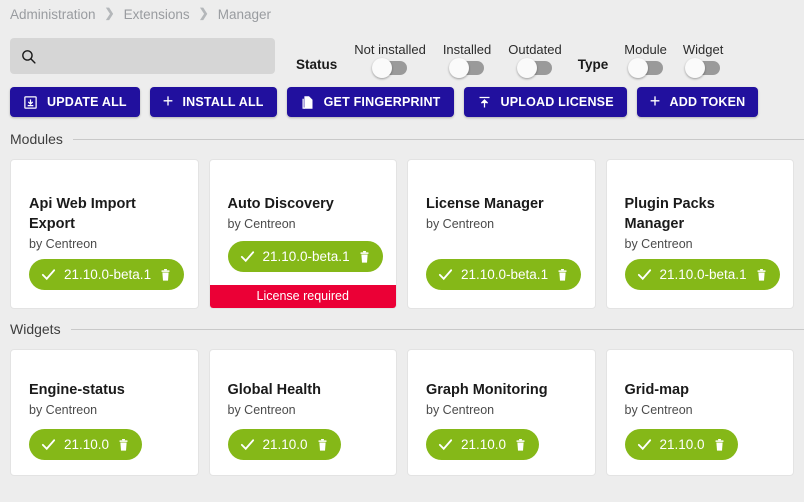  I want to click on upload-icon, so click(484, 102).